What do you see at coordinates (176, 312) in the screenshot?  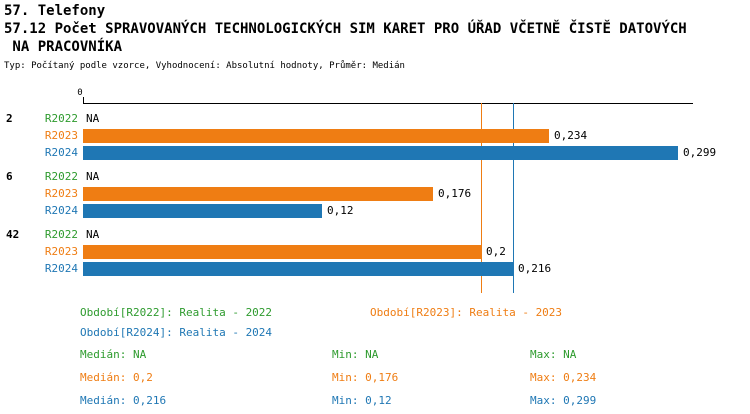 I see `legend-item-R2022: Období[R2022]: Realita - 2022` at bounding box center [176, 312].